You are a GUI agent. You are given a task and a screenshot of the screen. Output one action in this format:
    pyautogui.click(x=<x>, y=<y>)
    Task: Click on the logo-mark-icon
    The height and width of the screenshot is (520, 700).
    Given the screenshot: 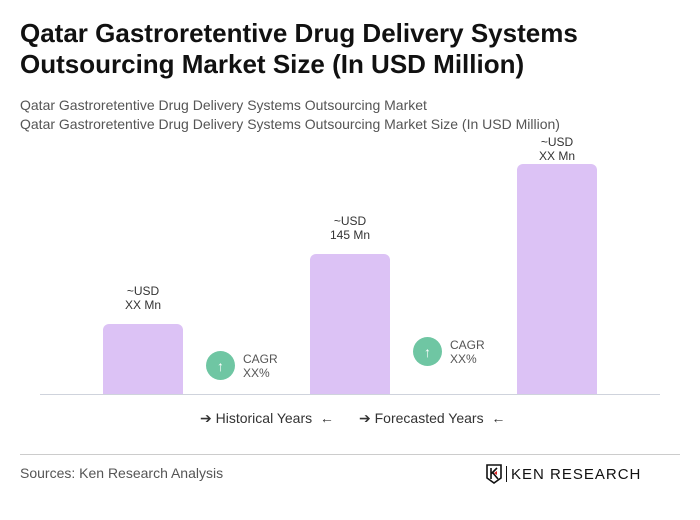 What is the action you would take?
    pyautogui.click(x=494, y=474)
    